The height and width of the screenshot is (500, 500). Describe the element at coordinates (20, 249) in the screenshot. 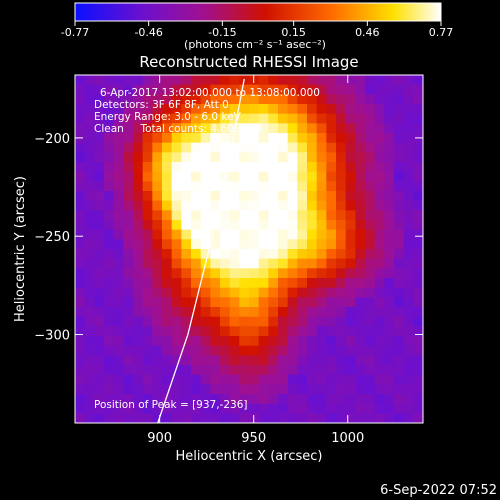

I see `y-axis-label: Heliocentric Y (arcsec)` at that location.